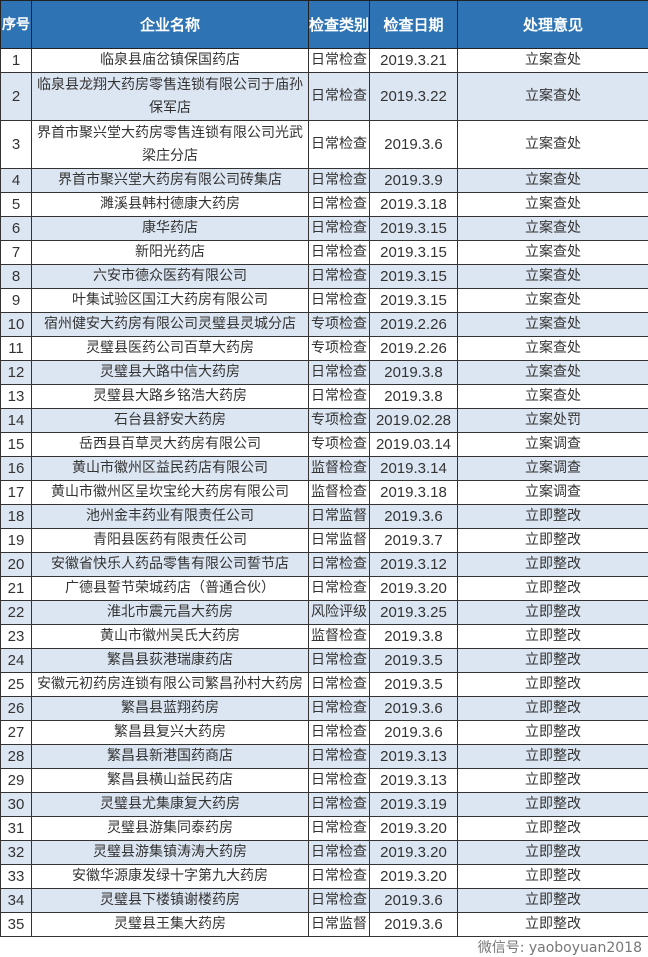 The image size is (648, 957). I want to click on cell-date: 2019.02.28, so click(414, 421).